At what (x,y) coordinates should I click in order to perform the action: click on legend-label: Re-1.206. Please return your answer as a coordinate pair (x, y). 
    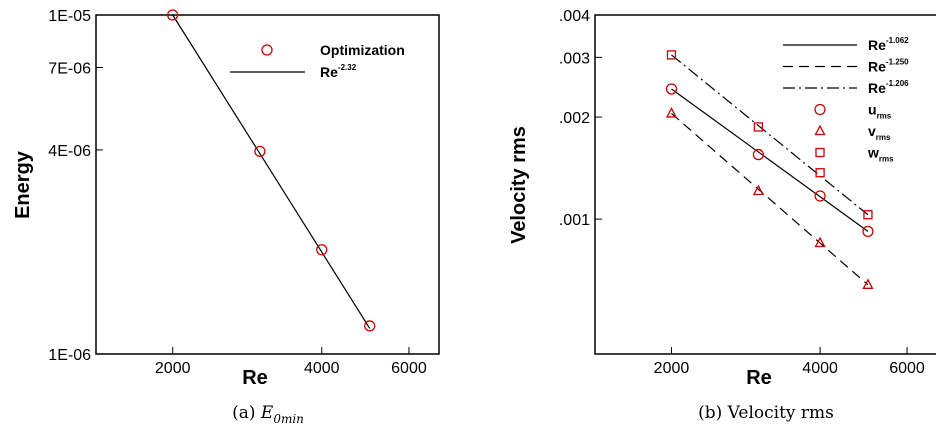
    Looking at the image, I should click on (888, 87).